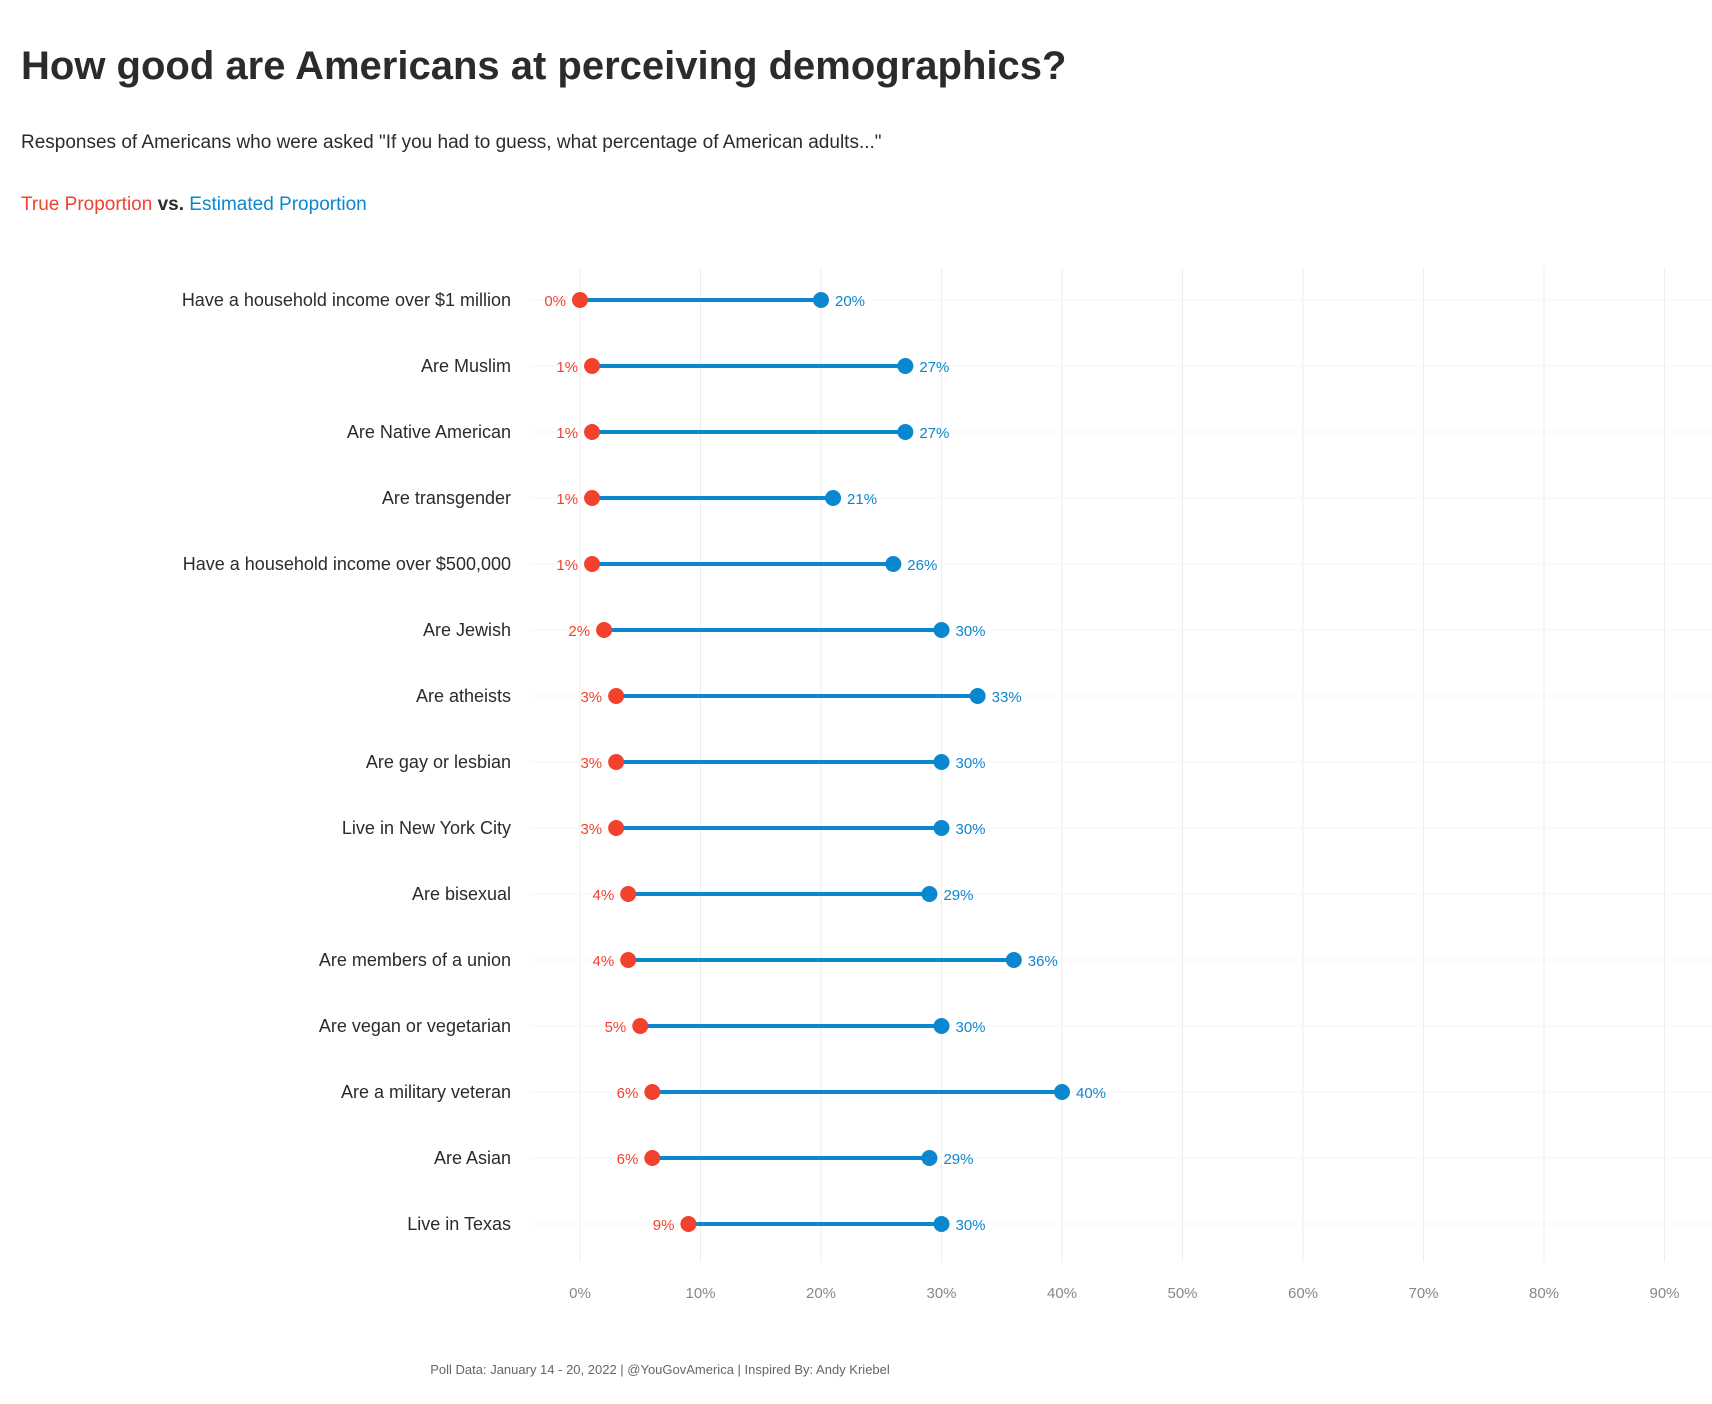  I want to click on x-tick-label: 70%, so click(1423, 1293).